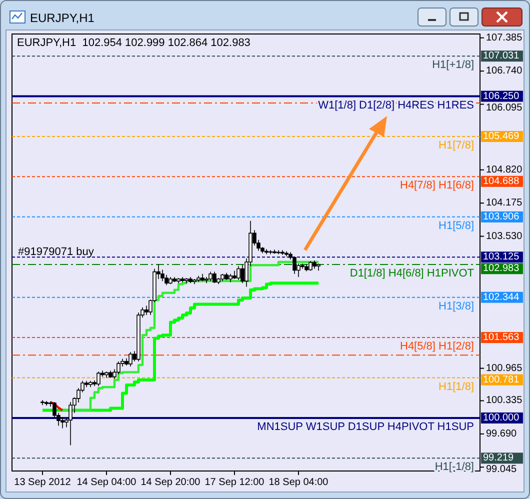 Image resolution: width=530 pixels, height=499 pixels. What do you see at coordinates (502, 470) in the screenshot?
I see `y-tick-label: 99.045` at bounding box center [502, 470].